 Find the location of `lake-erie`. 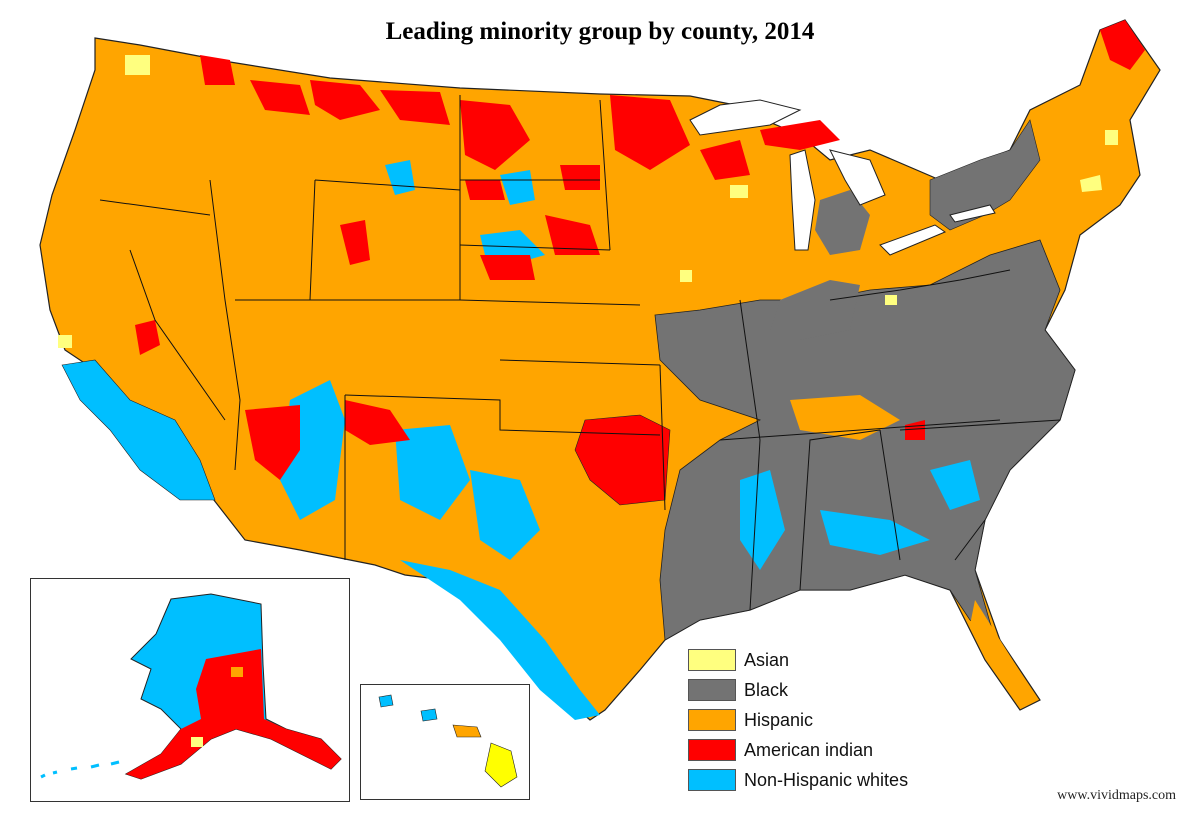

lake-erie is located at coordinates (913, 240).